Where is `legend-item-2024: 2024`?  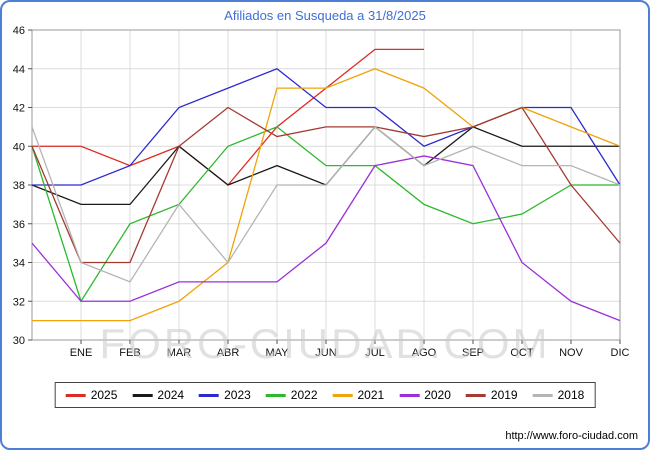
legend-item-2024: 2024 is located at coordinates (158, 395).